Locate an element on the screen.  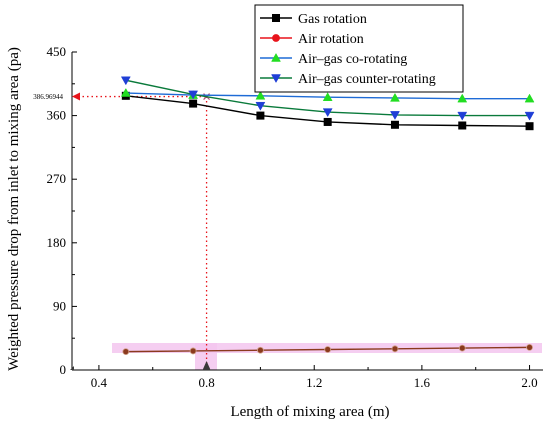
y-tick-label: 360 is located at coordinates (57, 115).